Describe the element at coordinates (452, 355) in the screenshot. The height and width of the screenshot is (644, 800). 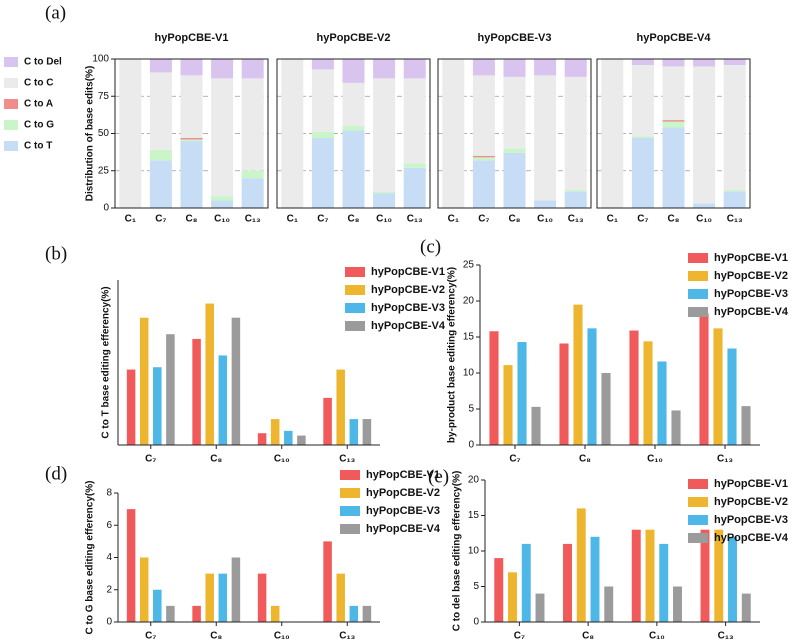
I see `y-axis-label: by-product base editing efferency(%)` at that location.